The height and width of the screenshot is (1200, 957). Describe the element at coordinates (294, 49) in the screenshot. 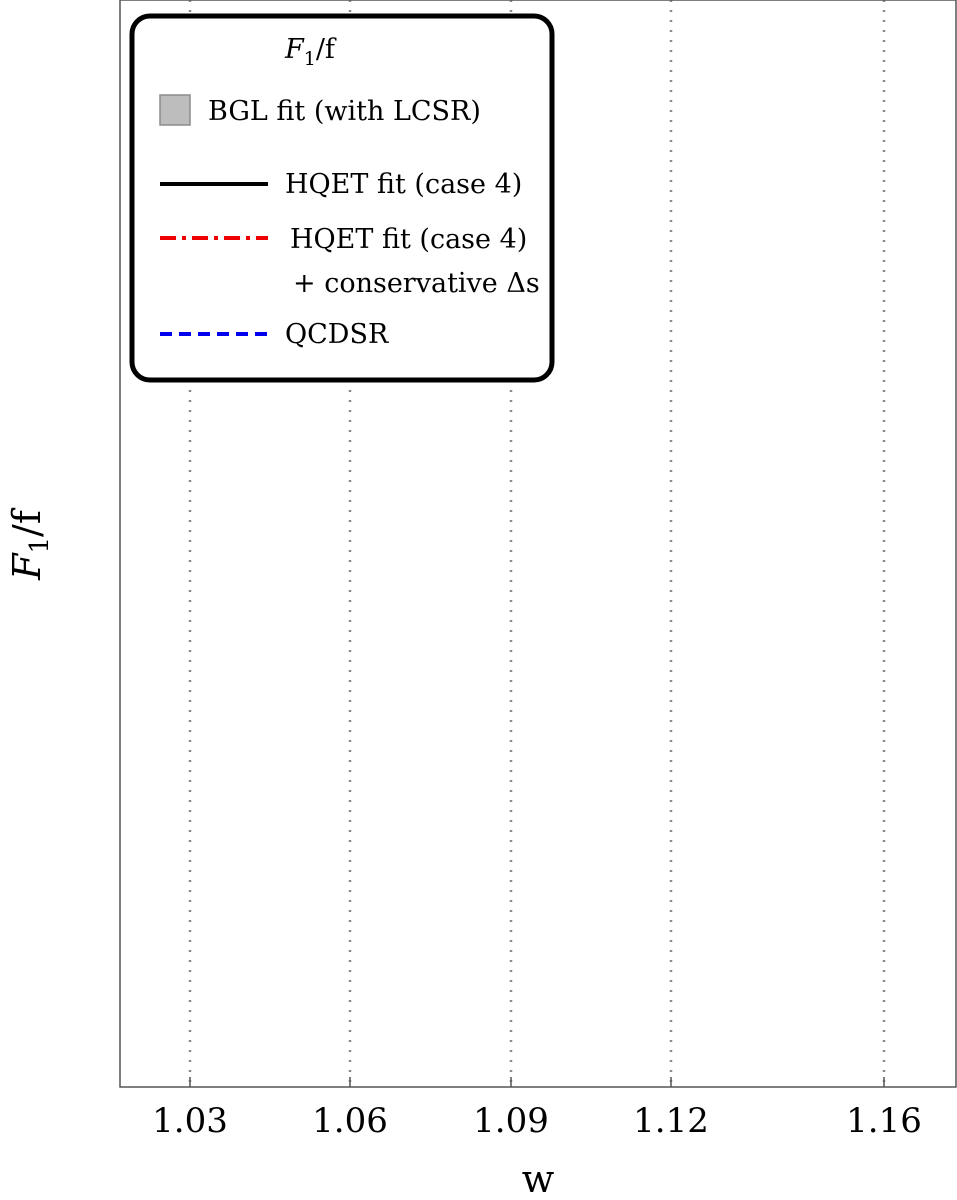

I see `legend-title-main: F` at that location.